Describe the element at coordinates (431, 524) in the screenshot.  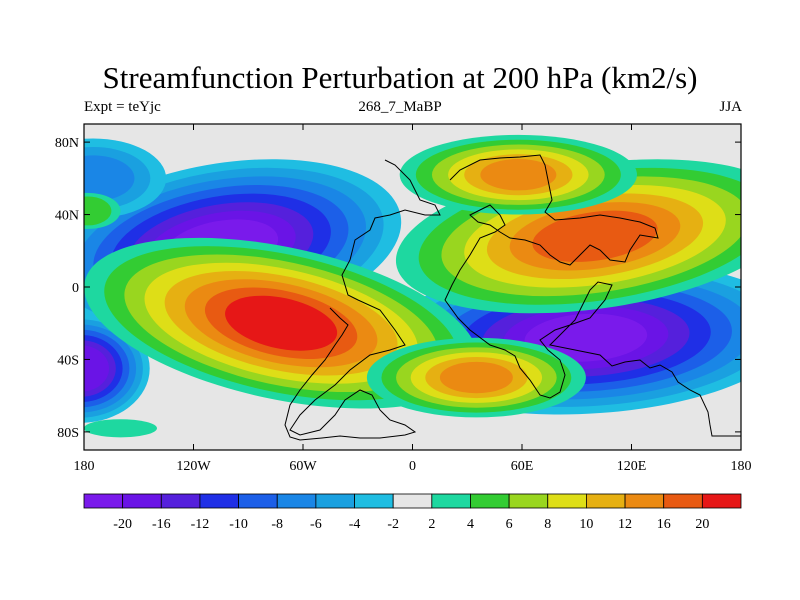
I see `colorbar-label: 2` at that location.